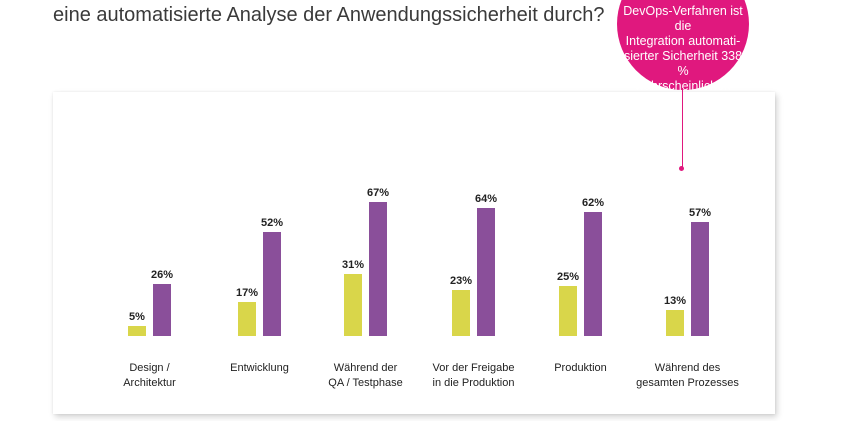 This screenshot has height=421, width=842. Describe the element at coordinates (682, 128) in the screenshot. I see `callout-pointer-line` at that location.